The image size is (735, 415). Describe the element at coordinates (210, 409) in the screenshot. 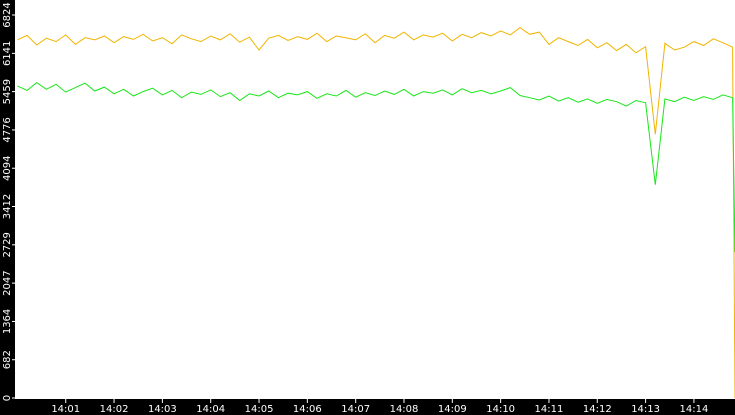

I see `x-tick-label: 14:04` at that location.